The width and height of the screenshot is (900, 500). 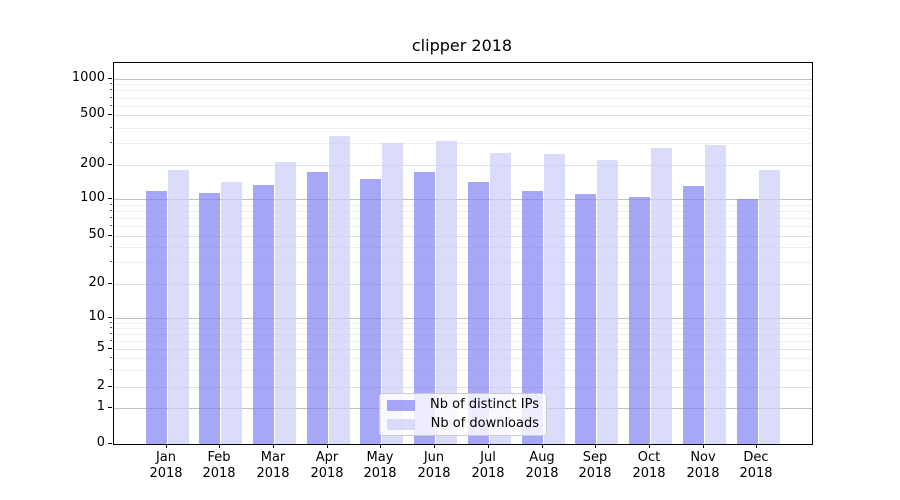 What do you see at coordinates (703, 465) in the screenshot?
I see `x-tick-label: Nov 2018` at bounding box center [703, 465].